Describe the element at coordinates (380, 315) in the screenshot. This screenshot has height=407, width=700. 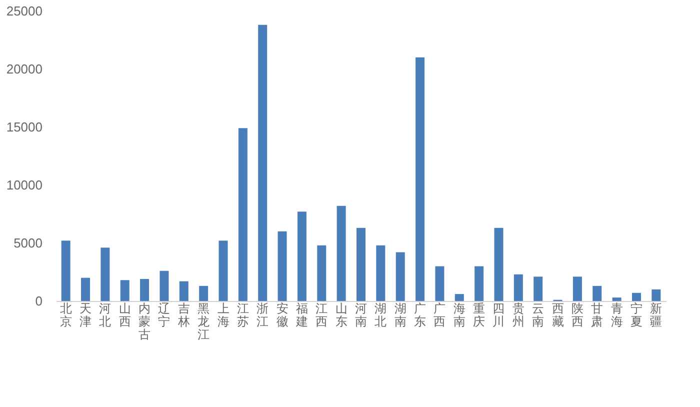
I see `x-tick-label: 湖北` at that location.